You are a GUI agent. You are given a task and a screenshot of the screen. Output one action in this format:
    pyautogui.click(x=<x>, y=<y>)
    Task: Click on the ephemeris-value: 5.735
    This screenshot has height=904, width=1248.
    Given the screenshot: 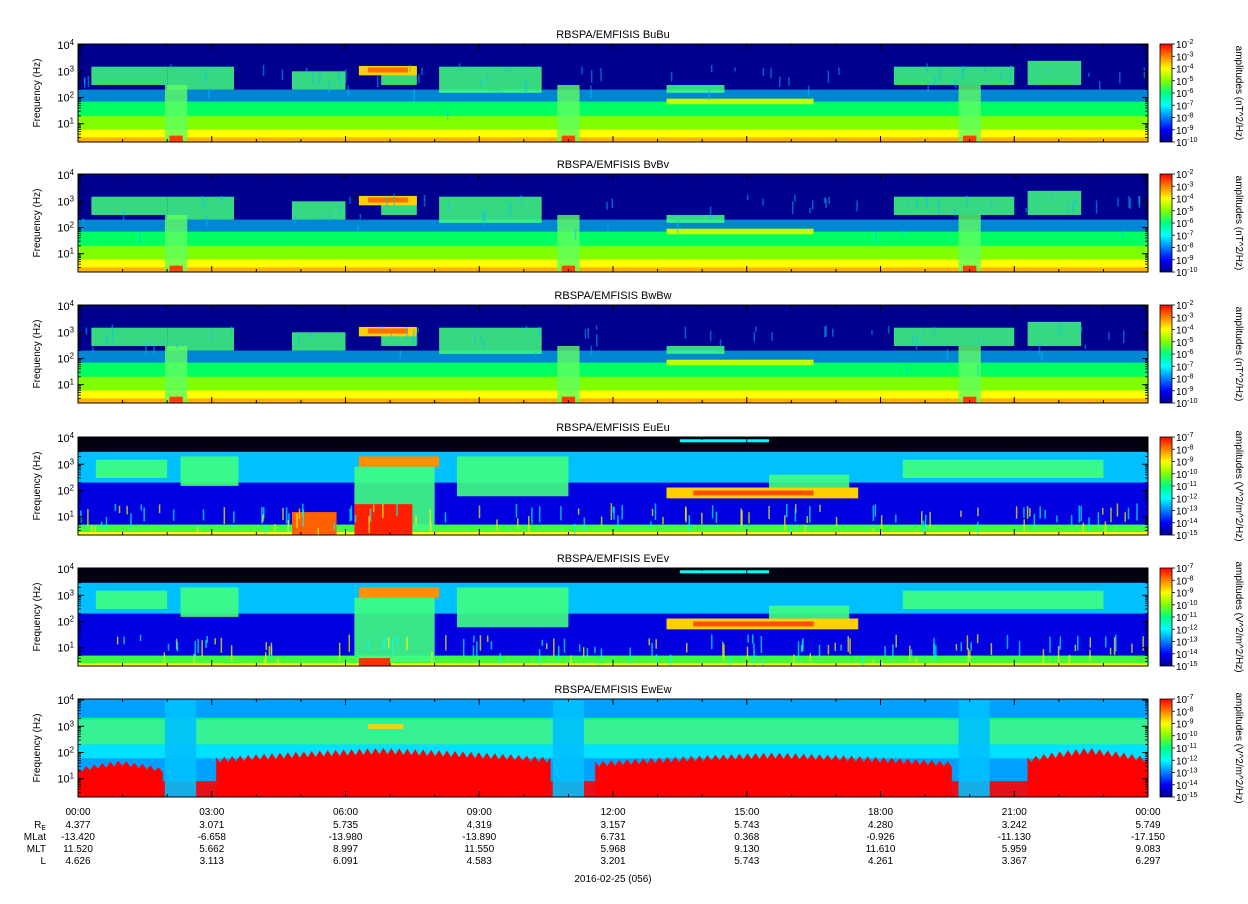 What is the action you would take?
    pyautogui.click(x=345, y=825)
    